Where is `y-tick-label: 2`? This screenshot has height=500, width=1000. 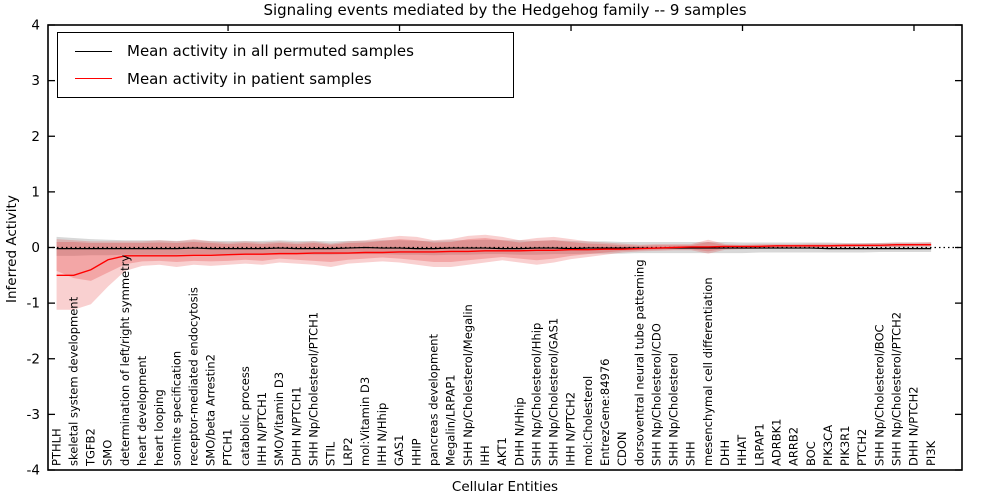 y-tick-label: 2 is located at coordinates (35, 137).